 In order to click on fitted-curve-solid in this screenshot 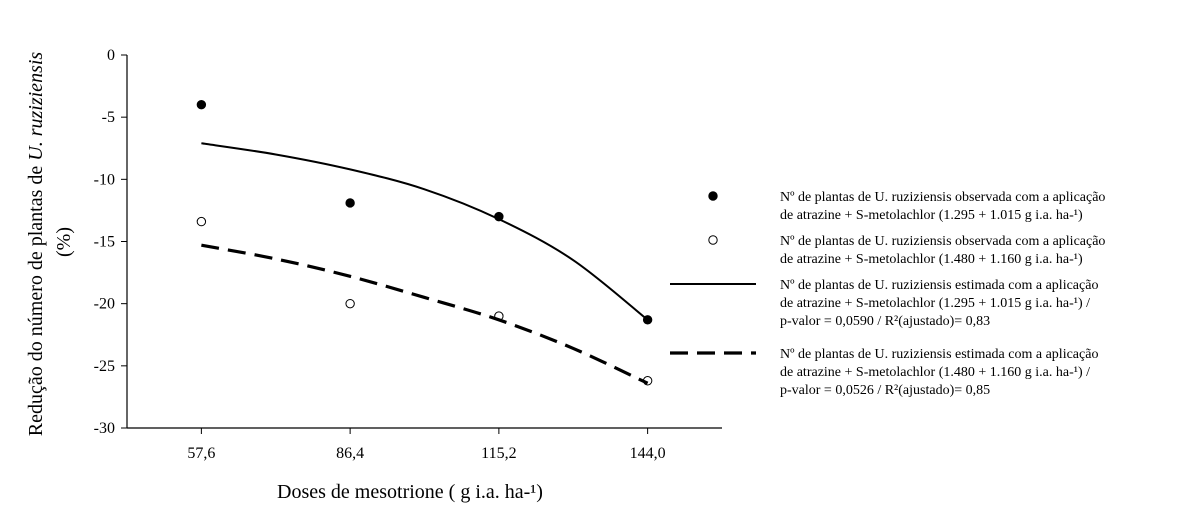, I will do `click(425, 231)`.